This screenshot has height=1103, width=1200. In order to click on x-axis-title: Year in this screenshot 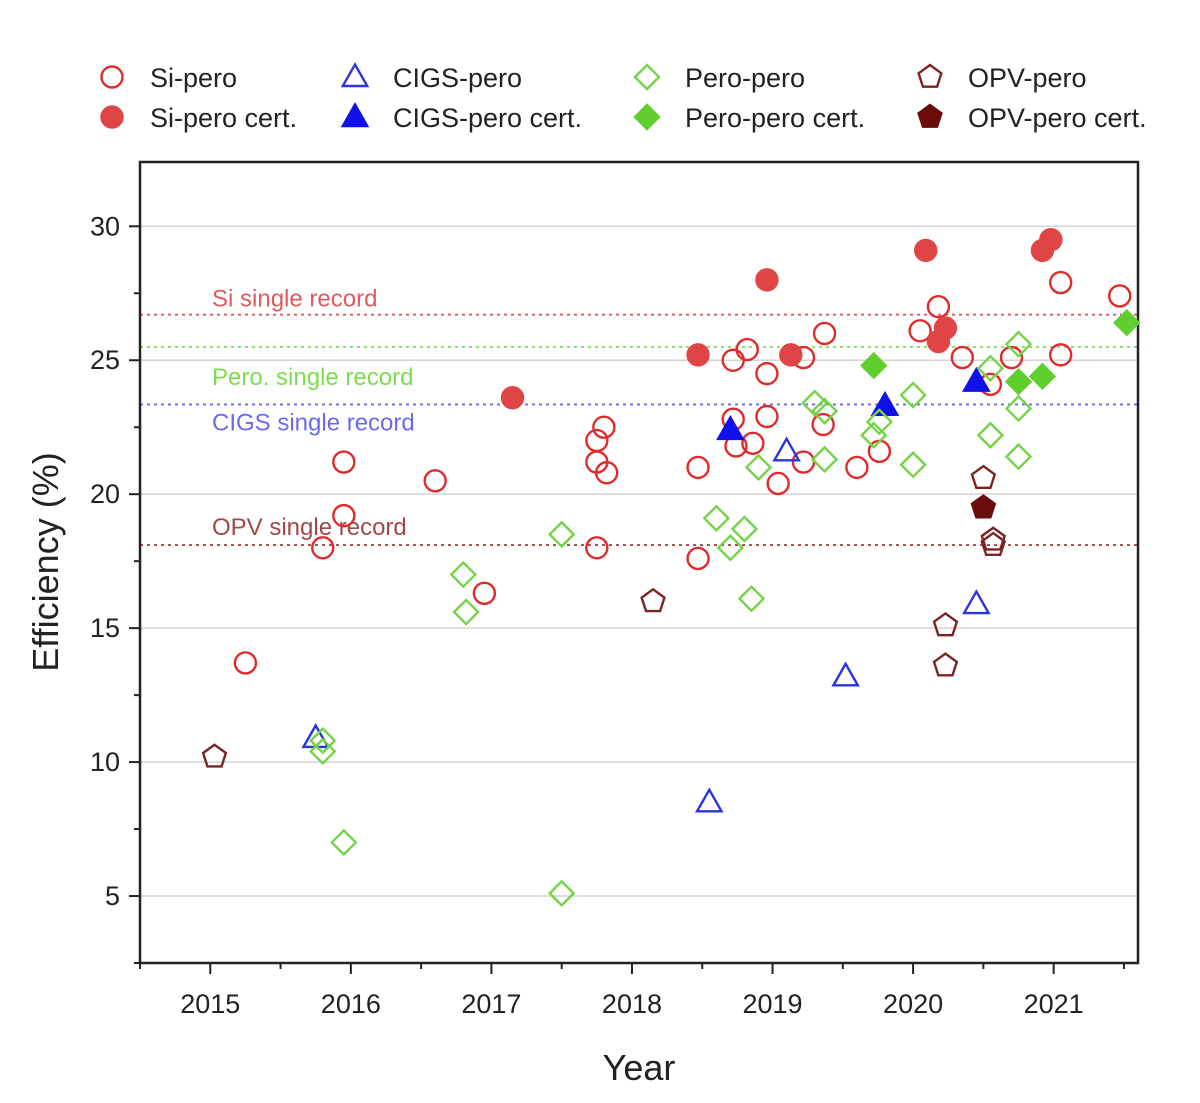, I will do `click(639, 1067)`.